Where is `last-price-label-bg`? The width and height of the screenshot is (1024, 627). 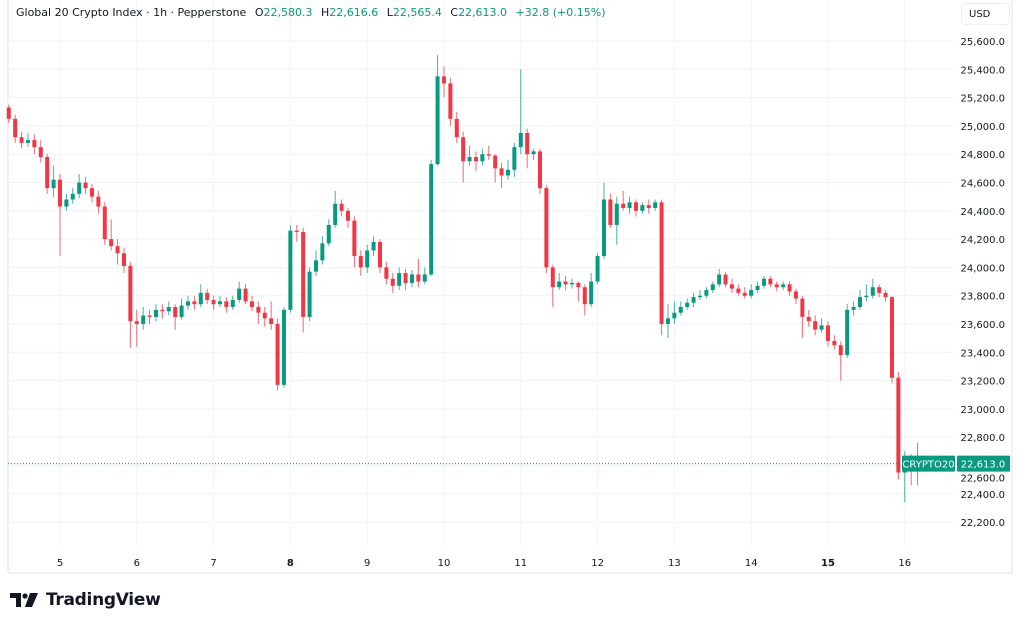 last-price-label-bg is located at coordinates (983, 463).